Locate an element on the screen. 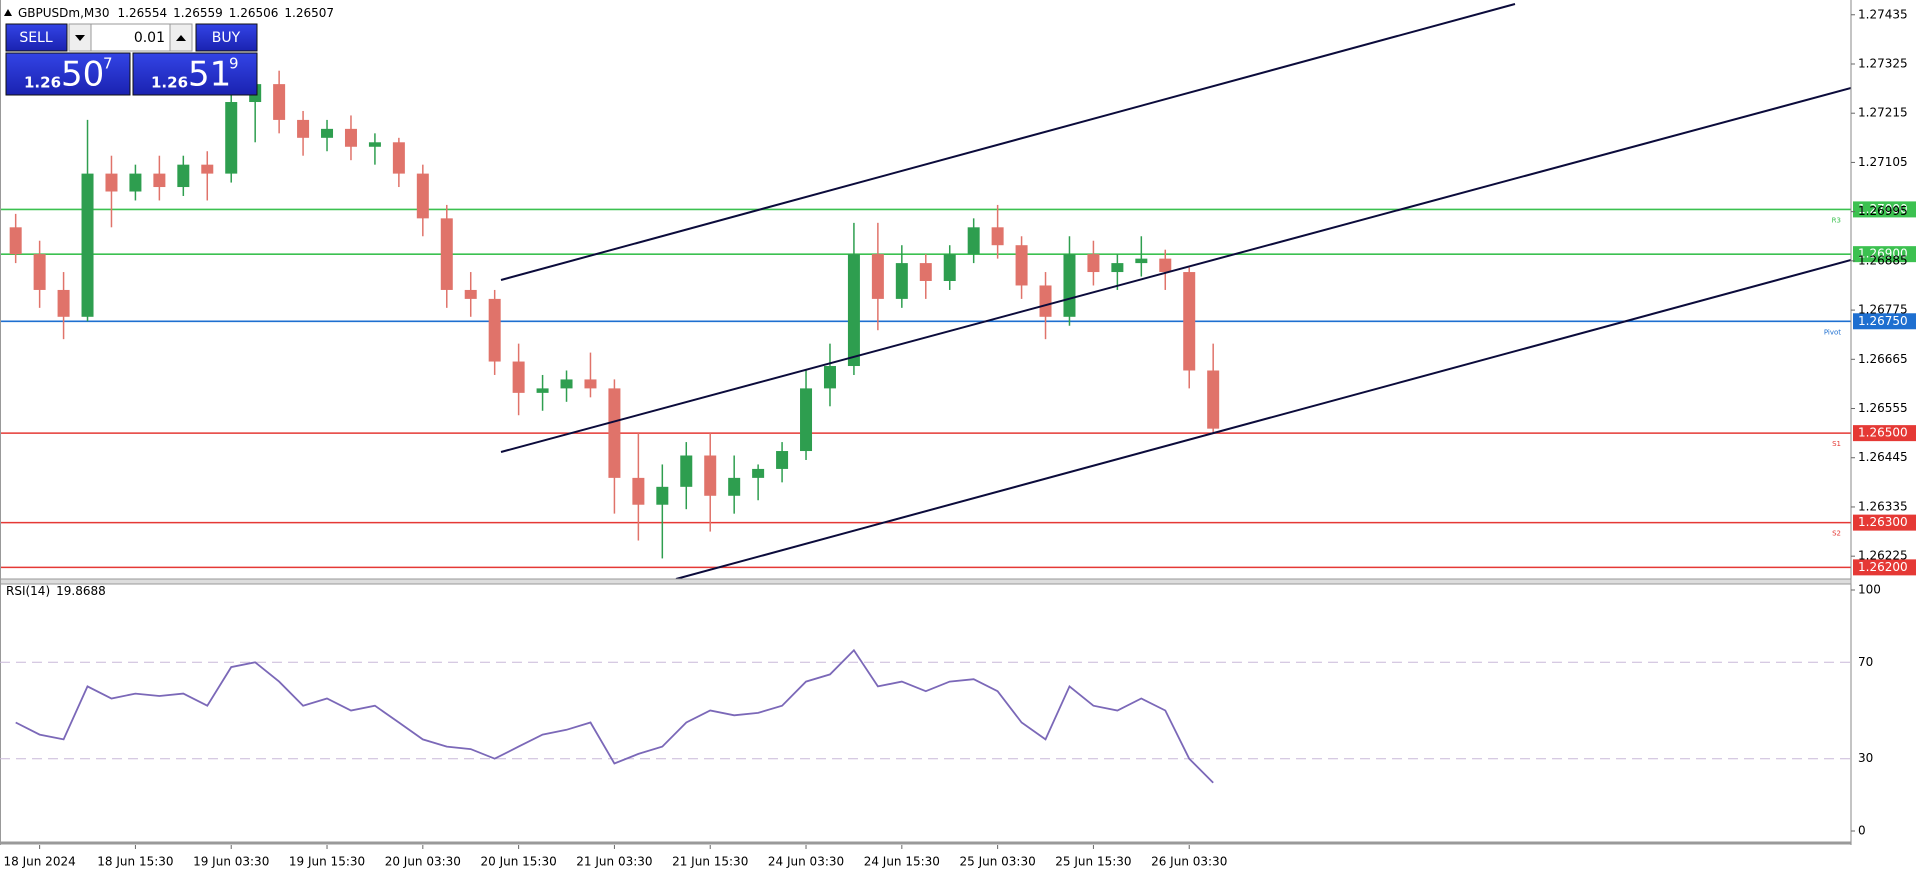  rsi-current: 19.8688 is located at coordinates (81, 591).